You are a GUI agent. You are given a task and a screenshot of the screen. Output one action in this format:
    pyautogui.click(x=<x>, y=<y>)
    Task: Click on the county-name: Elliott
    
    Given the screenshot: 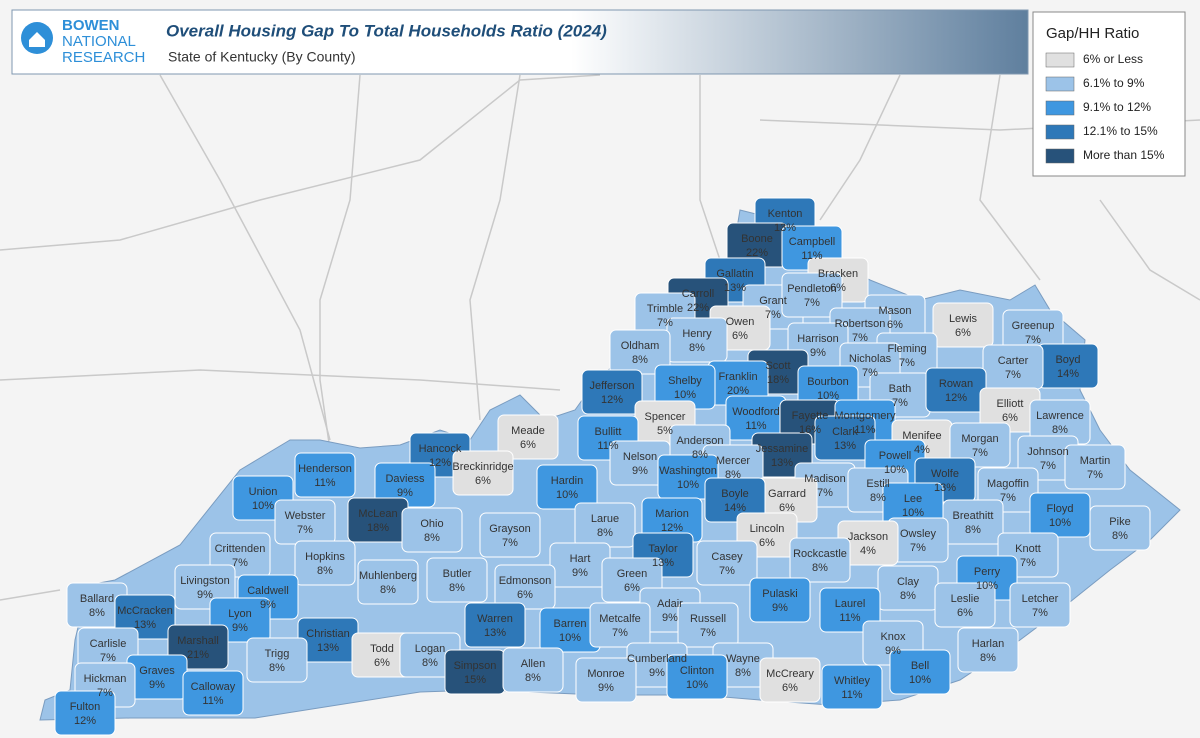 What is the action you would take?
    pyautogui.click(x=1010, y=404)
    